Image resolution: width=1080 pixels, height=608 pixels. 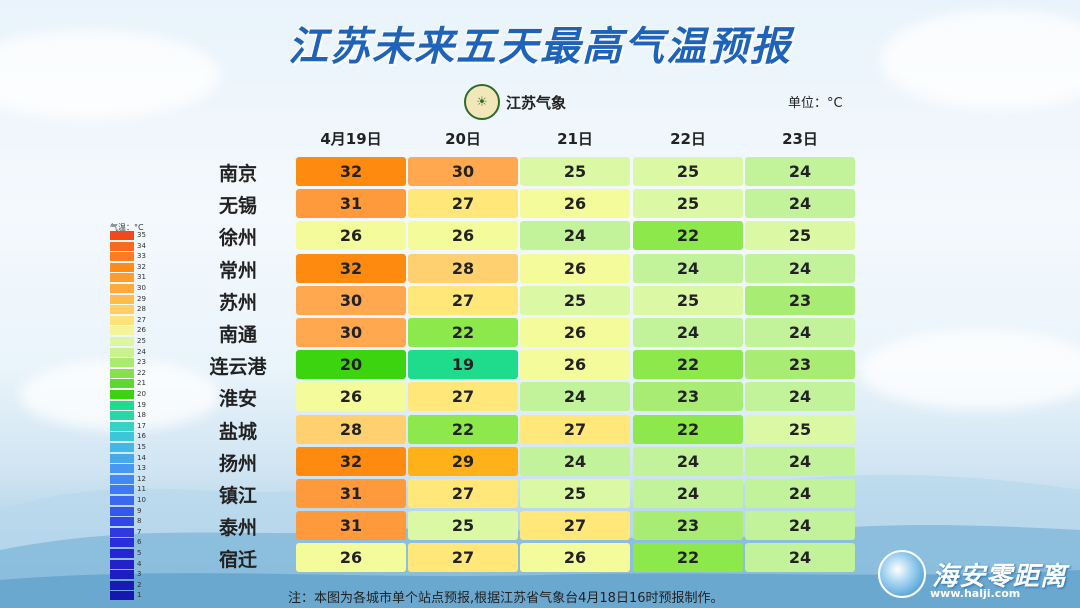 I want to click on legend-value: 30, so click(x=141, y=288).